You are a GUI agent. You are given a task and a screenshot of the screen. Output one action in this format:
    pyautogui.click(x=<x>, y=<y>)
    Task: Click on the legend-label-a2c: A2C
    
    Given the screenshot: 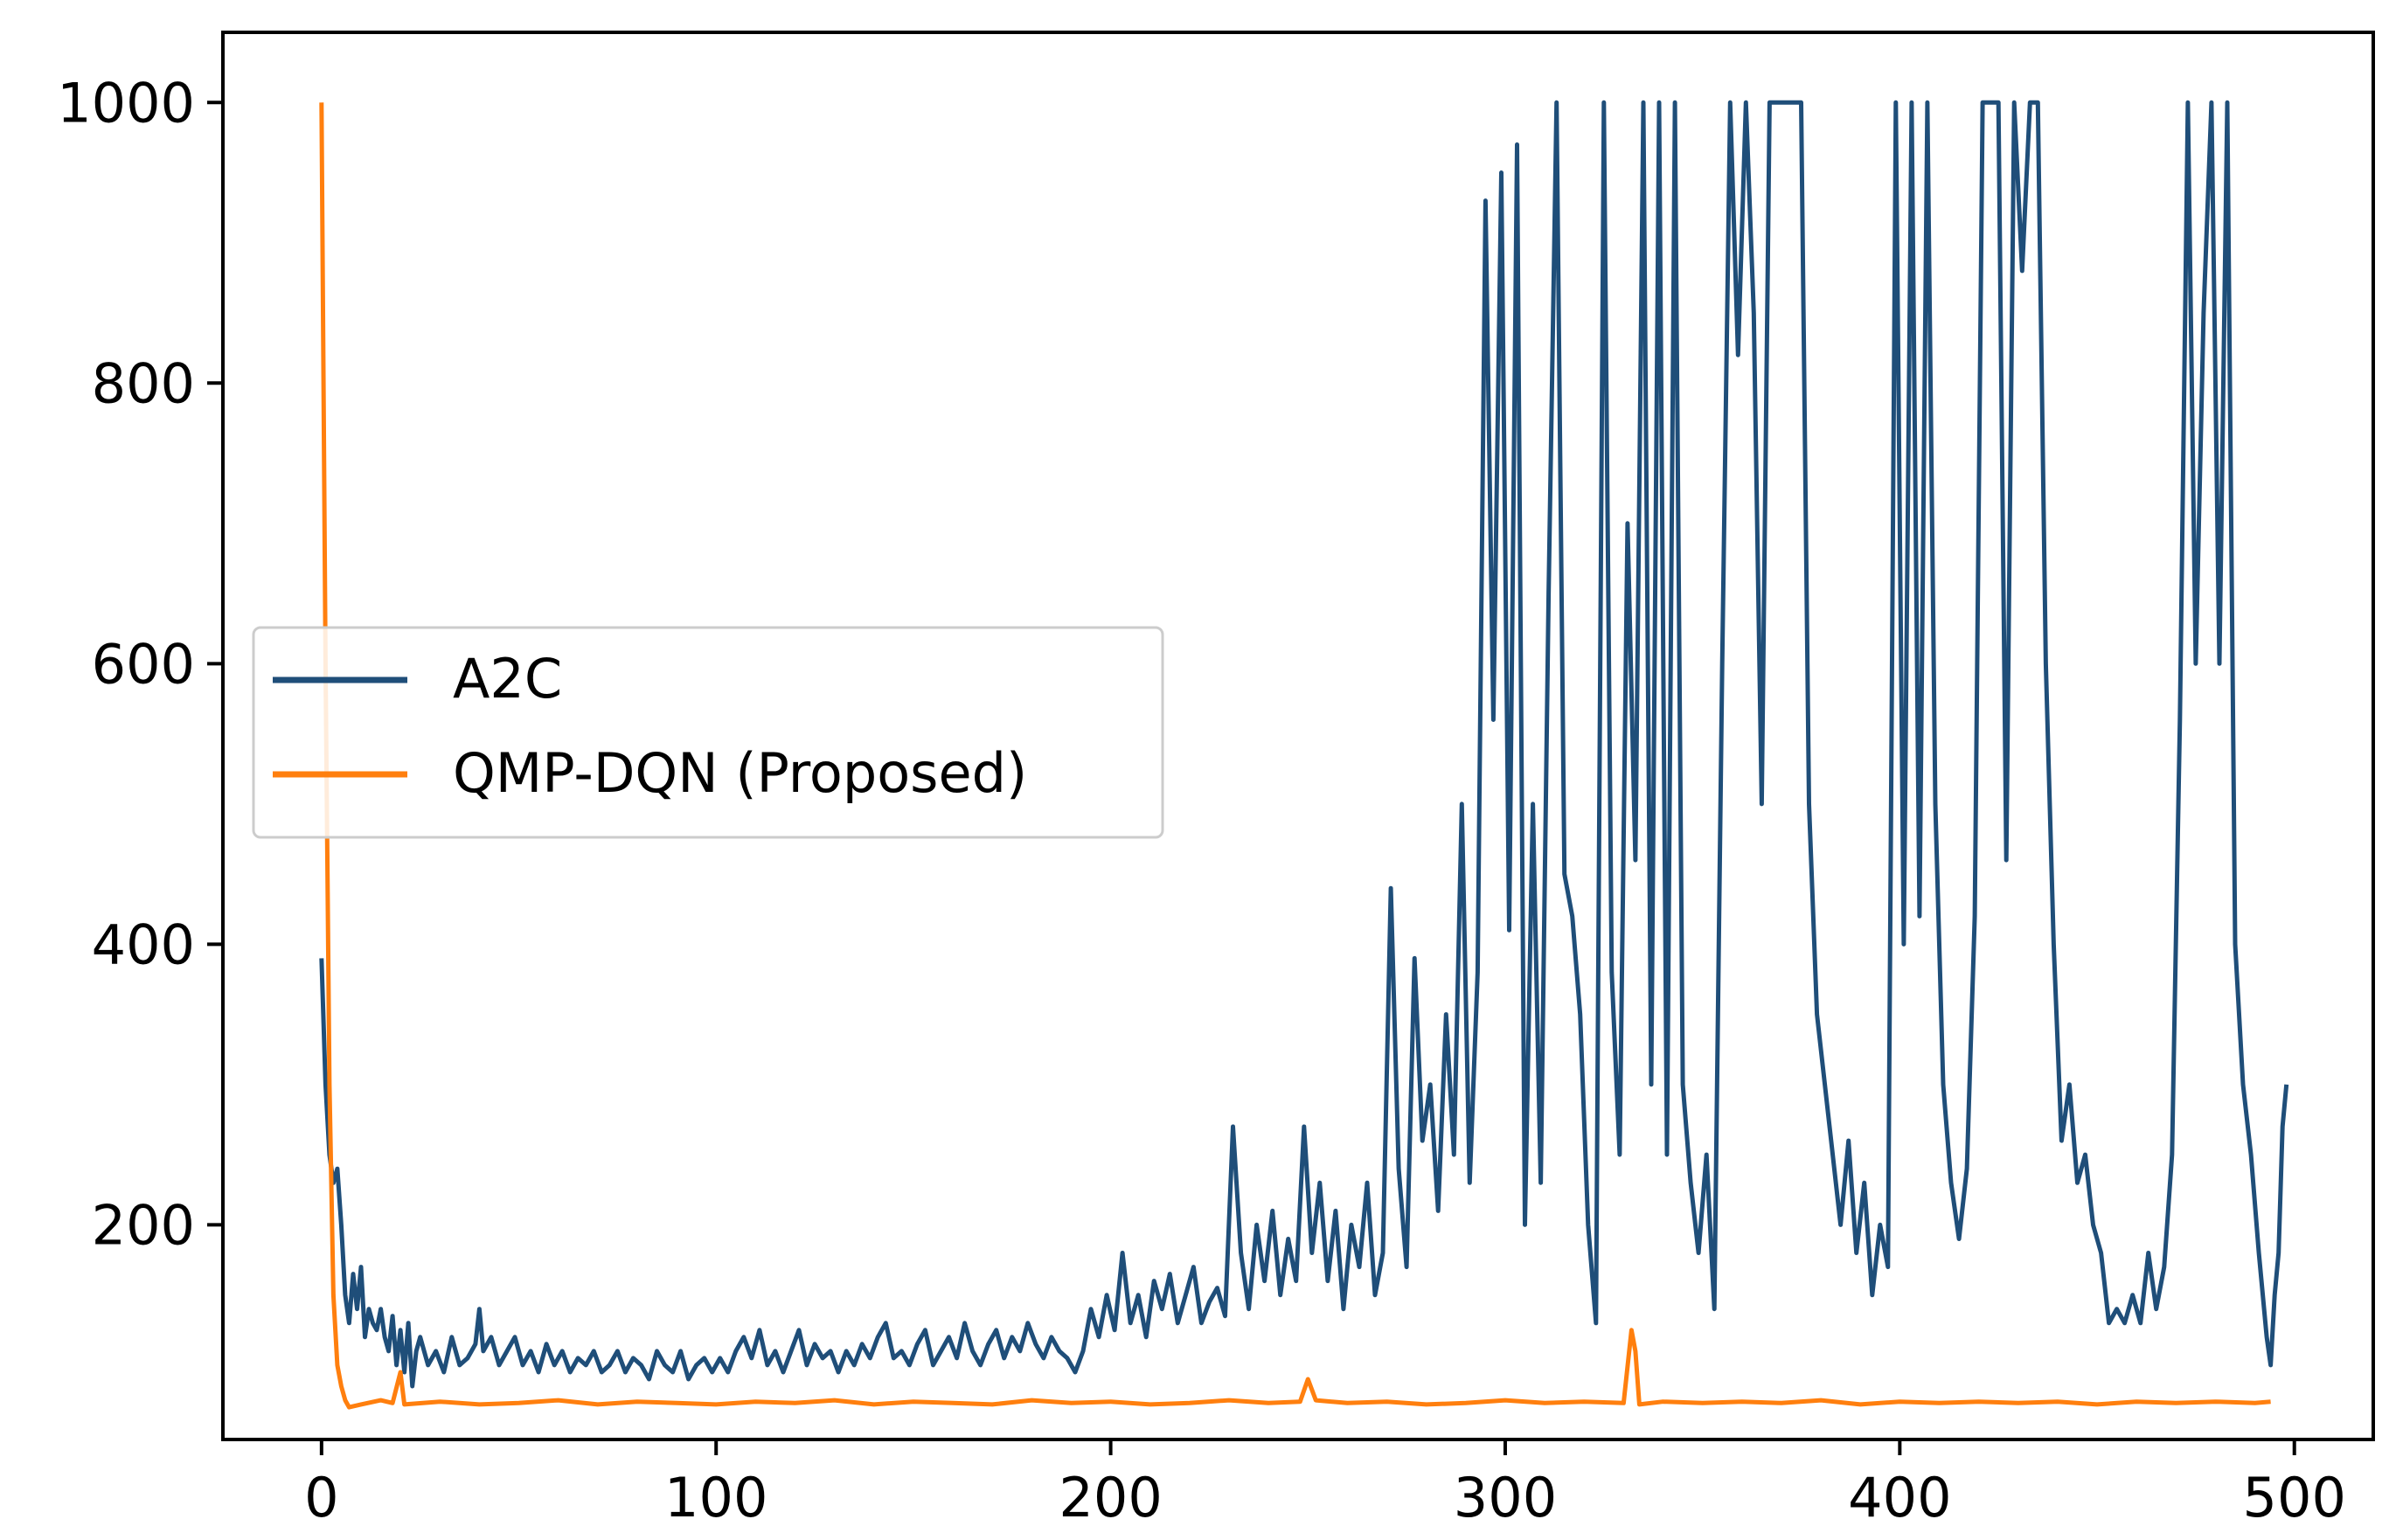 What is the action you would take?
    pyautogui.click(x=507, y=679)
    